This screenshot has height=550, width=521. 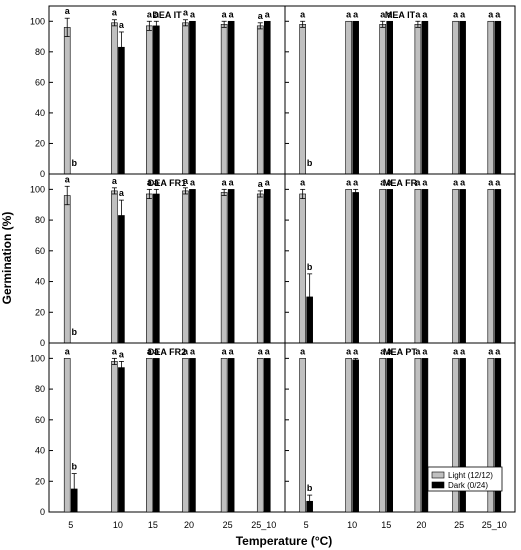 I want to click on significance-label: b, so click(x=74, y=163).